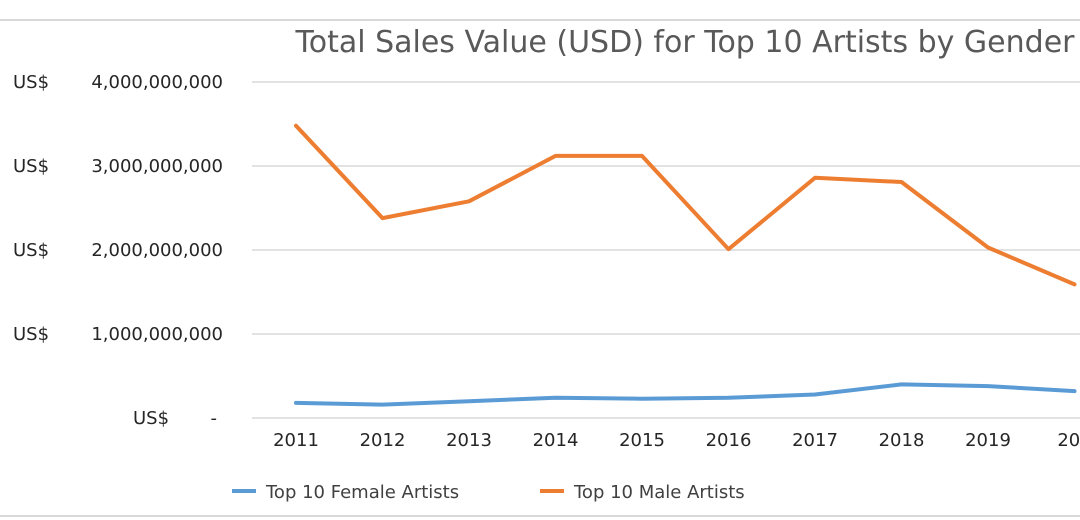  I want to click on x-tick-label: 202, so click(1068, 440).